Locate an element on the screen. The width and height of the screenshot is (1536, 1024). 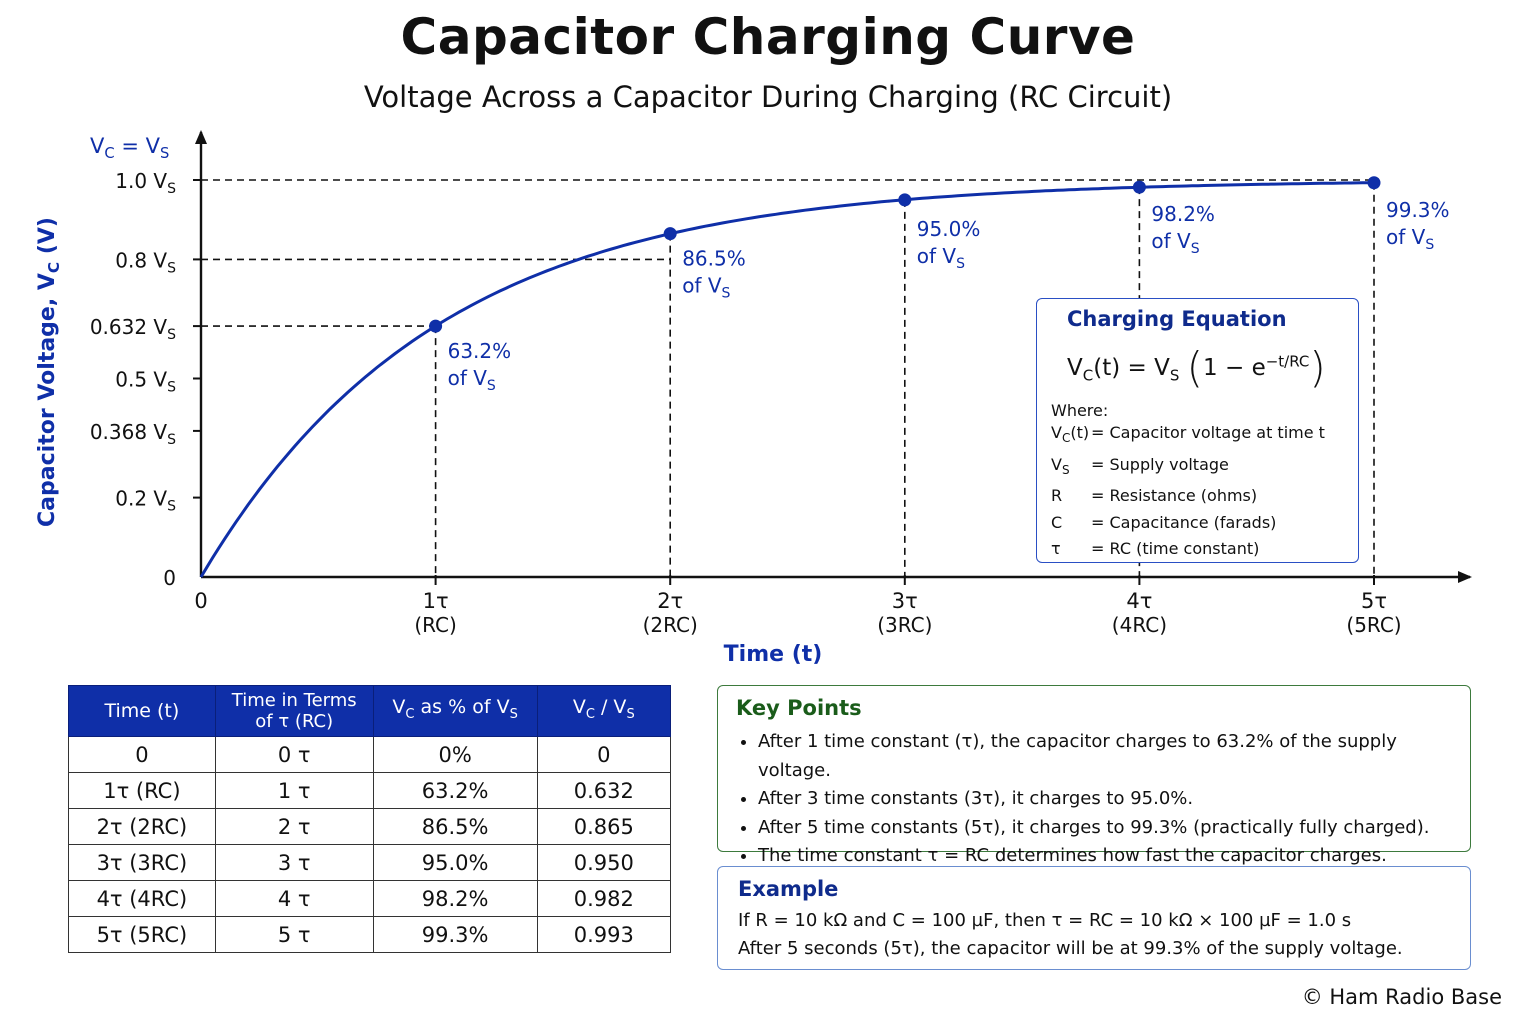
equation-definition-row: VC(t) = Capacitor voltage at time t is located at coordinates (1197, 436).